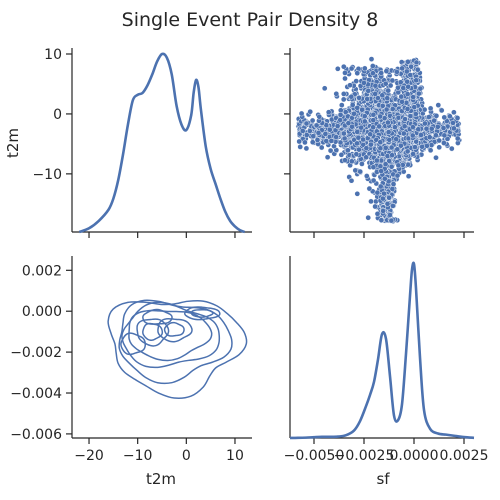 This screenshot has height=500, width=500. I want to click on br-xtick-label: −0.0050, so click(314, 456).